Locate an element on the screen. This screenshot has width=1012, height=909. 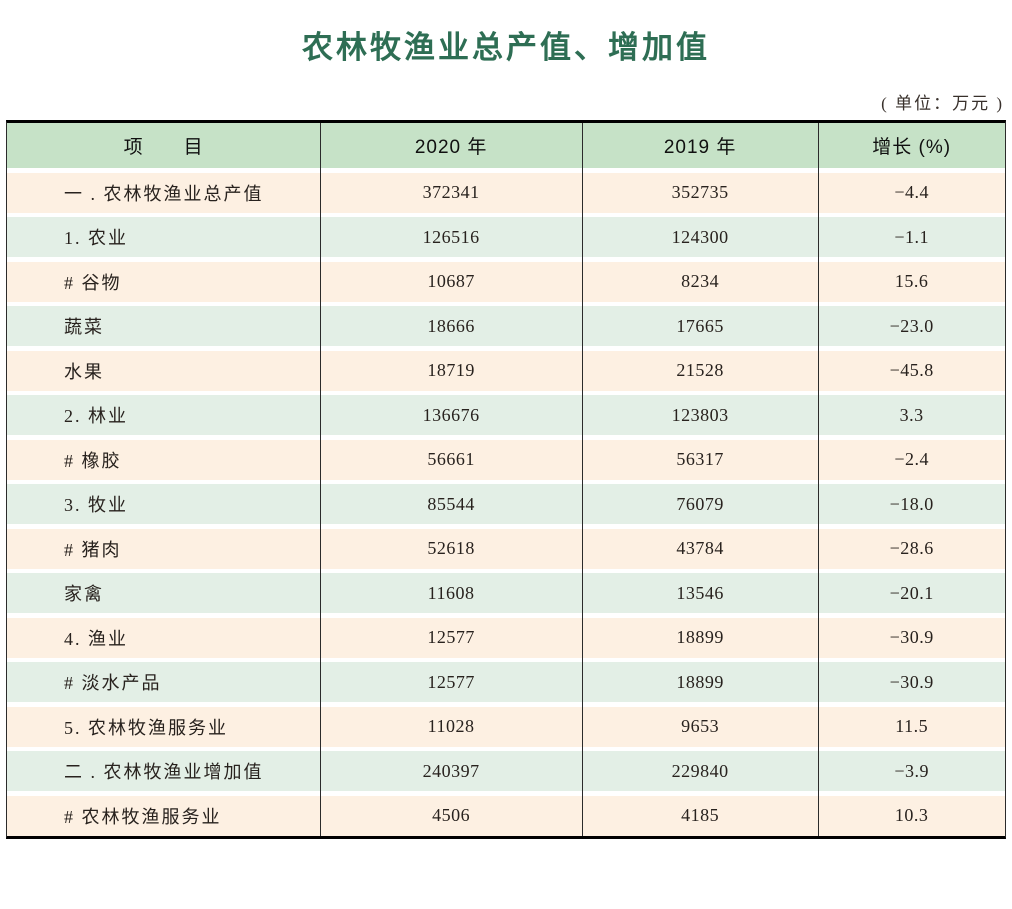
value-2020: 136676 is located at coordinates (451, 414).